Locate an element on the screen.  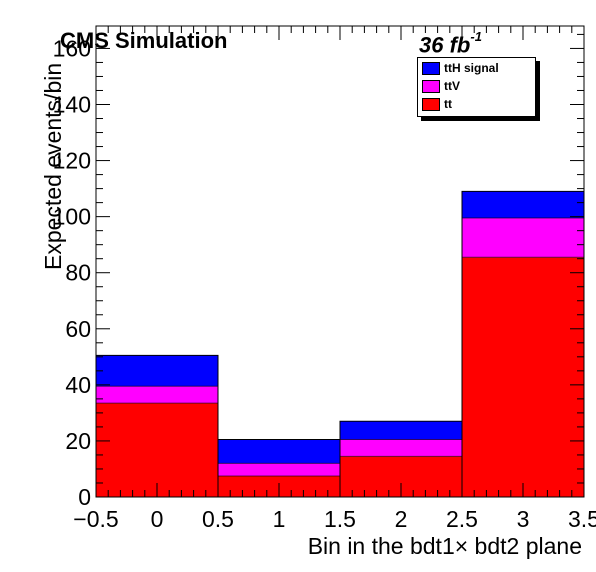
y-tick-label: 0 is located at coordinates (84, 497).